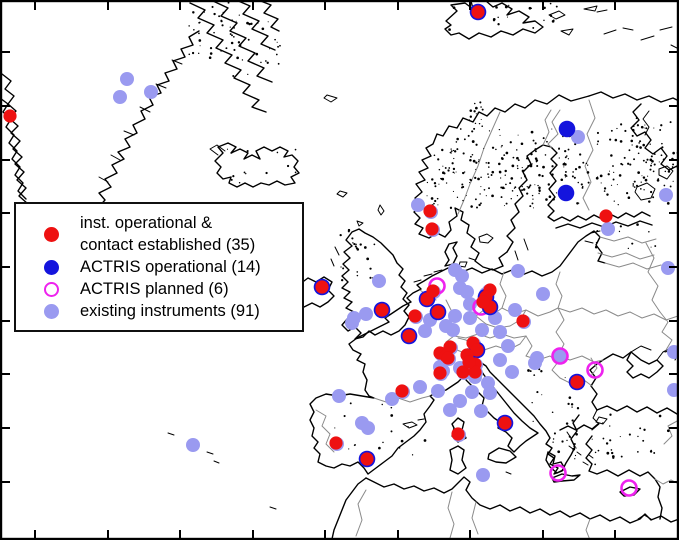 The width and height of the screenshot is (679, 540). Describe the element at coordinates (629, 488) in the screenshot. I see `station-planned` at that location.